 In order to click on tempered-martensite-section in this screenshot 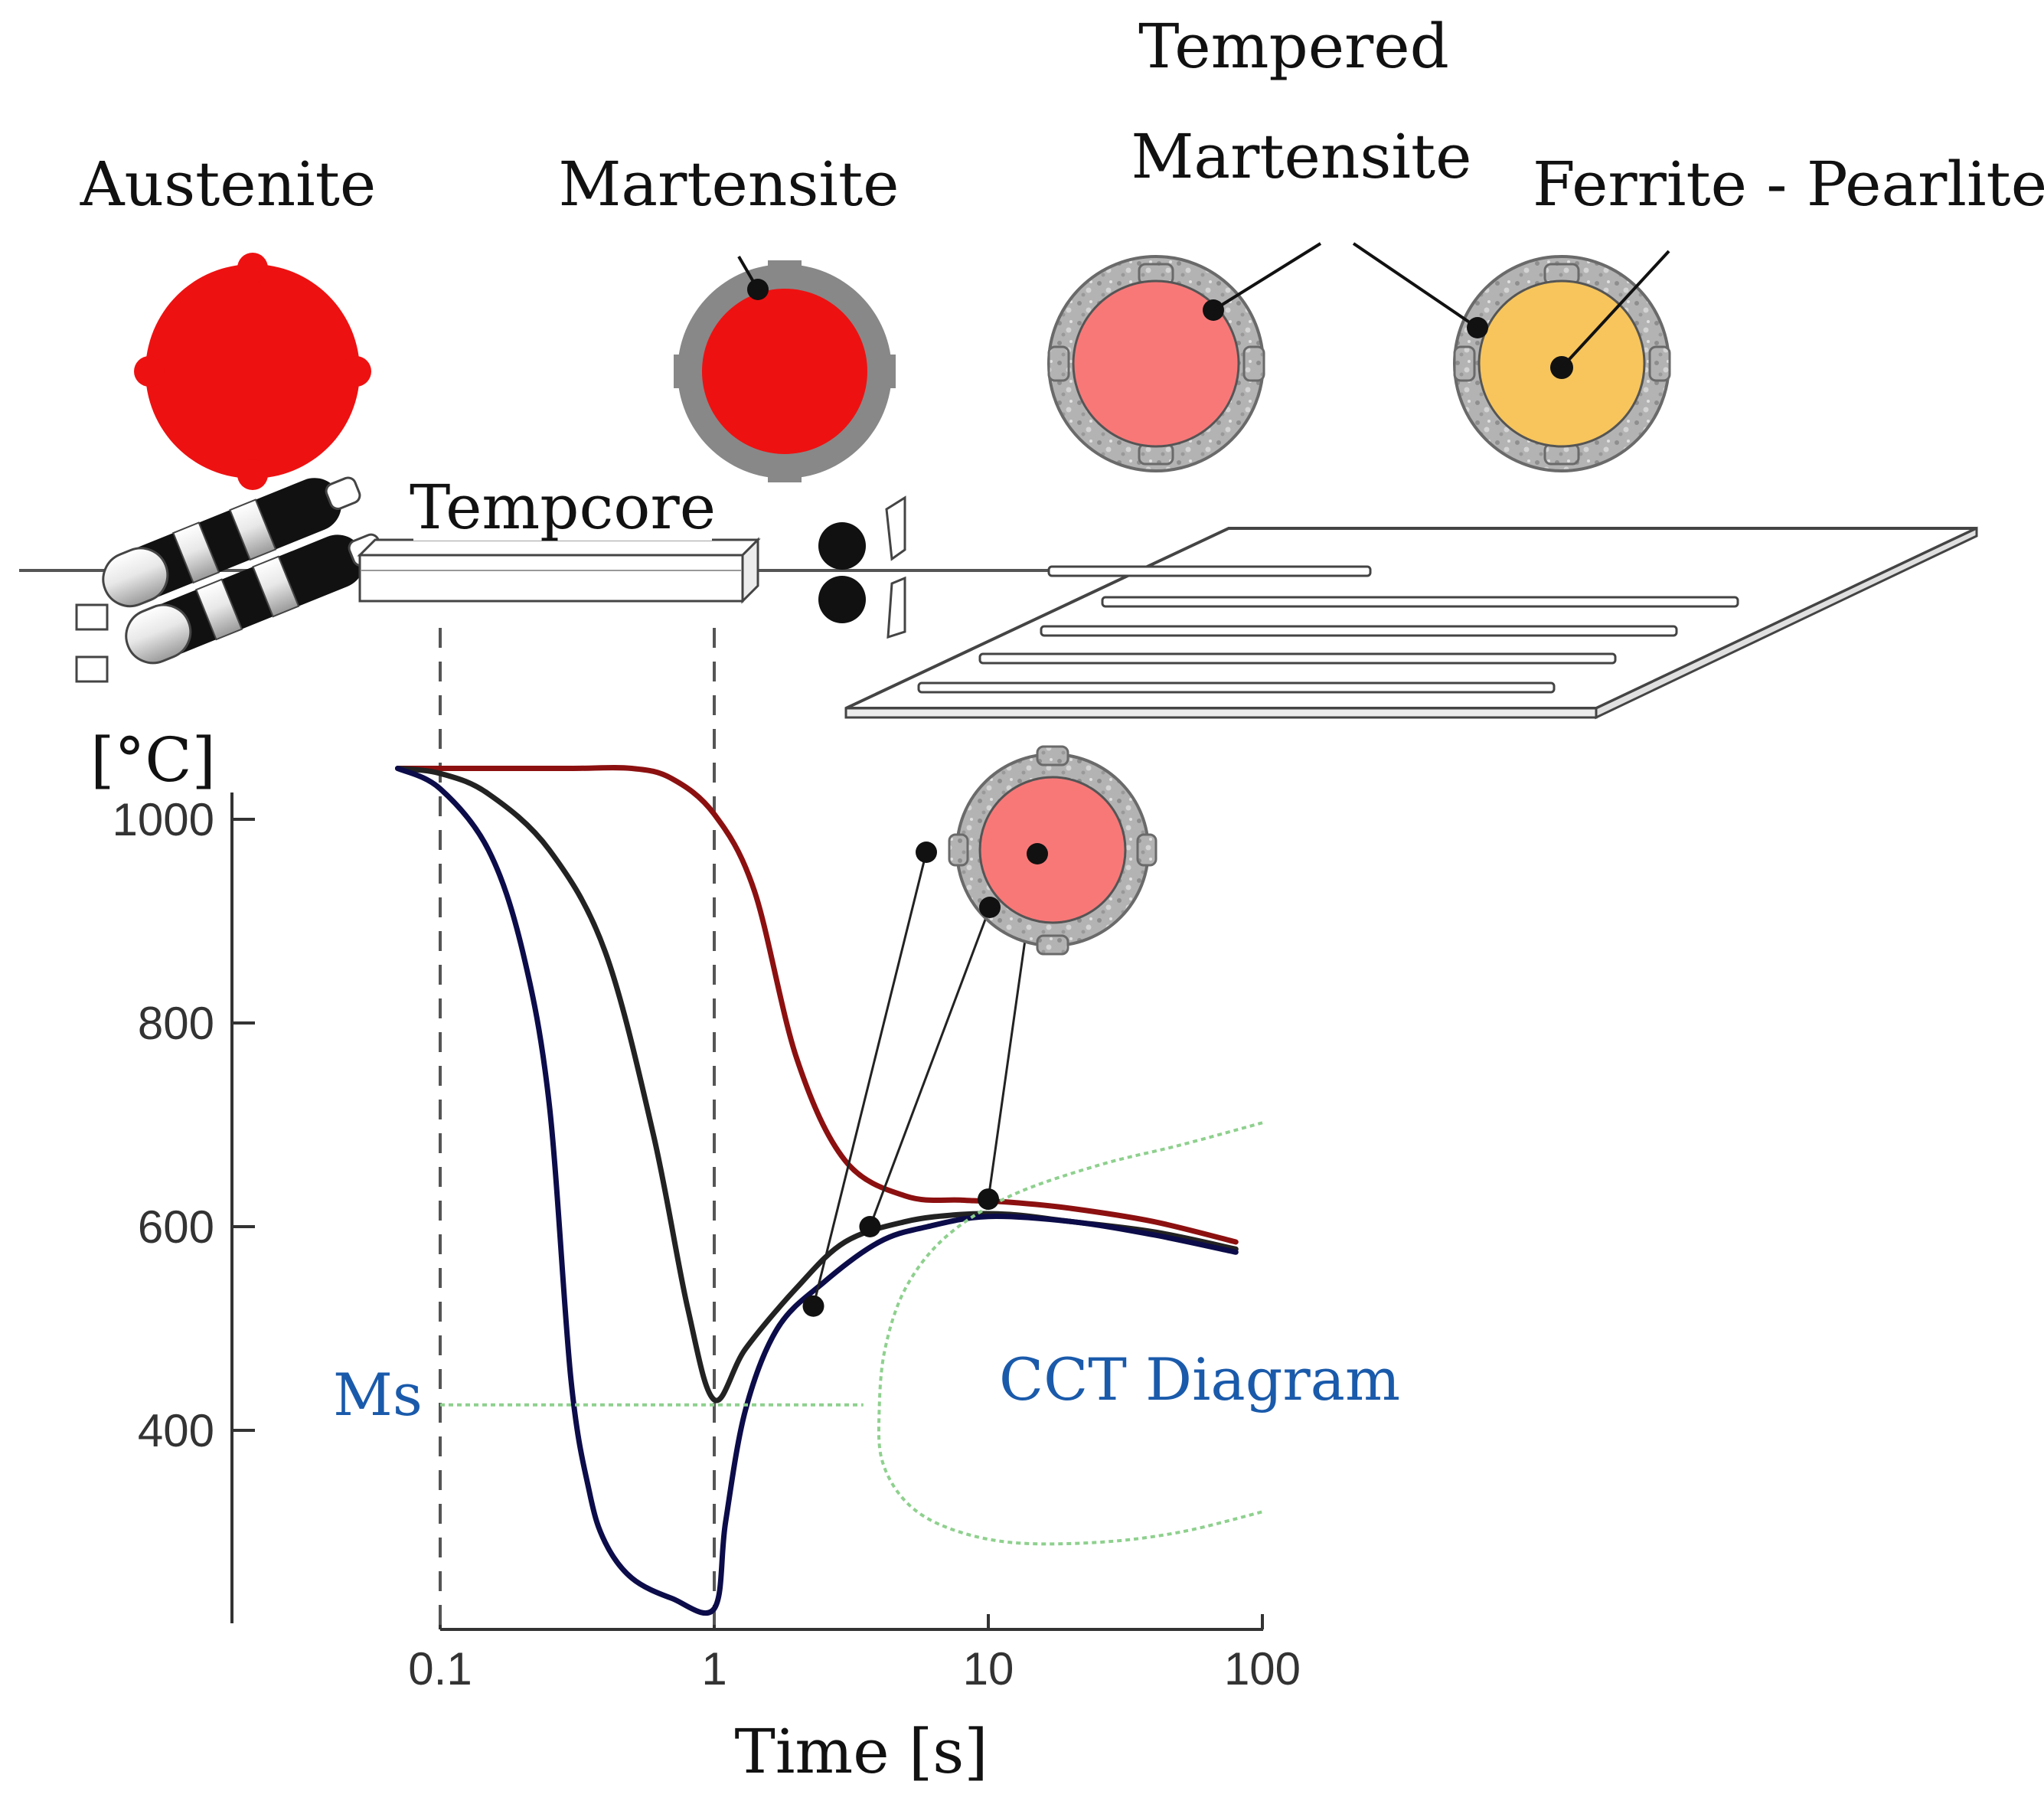, I will do `click(1184, 357)`.